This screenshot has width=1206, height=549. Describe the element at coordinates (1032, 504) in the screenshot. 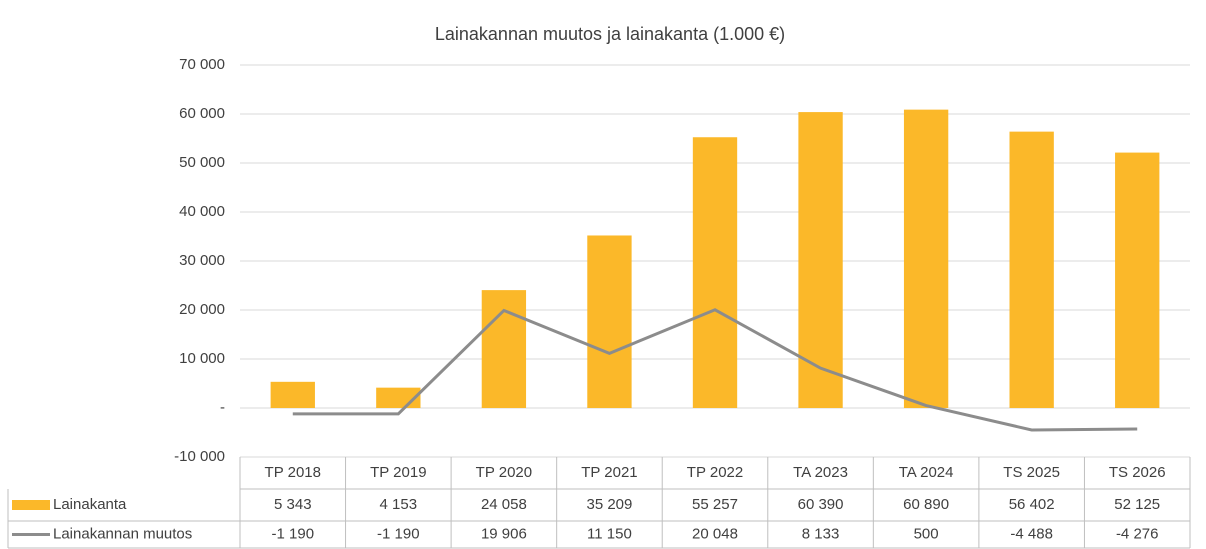

I see `table-value: 56 402` at that location.